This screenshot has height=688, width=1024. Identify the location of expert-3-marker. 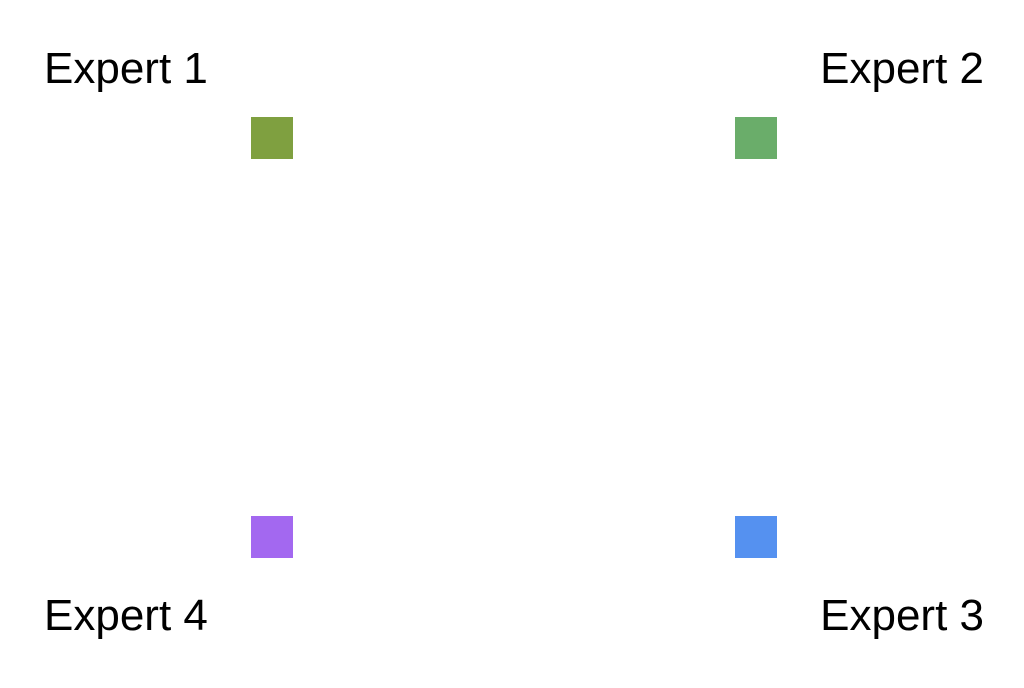
(756, 537).